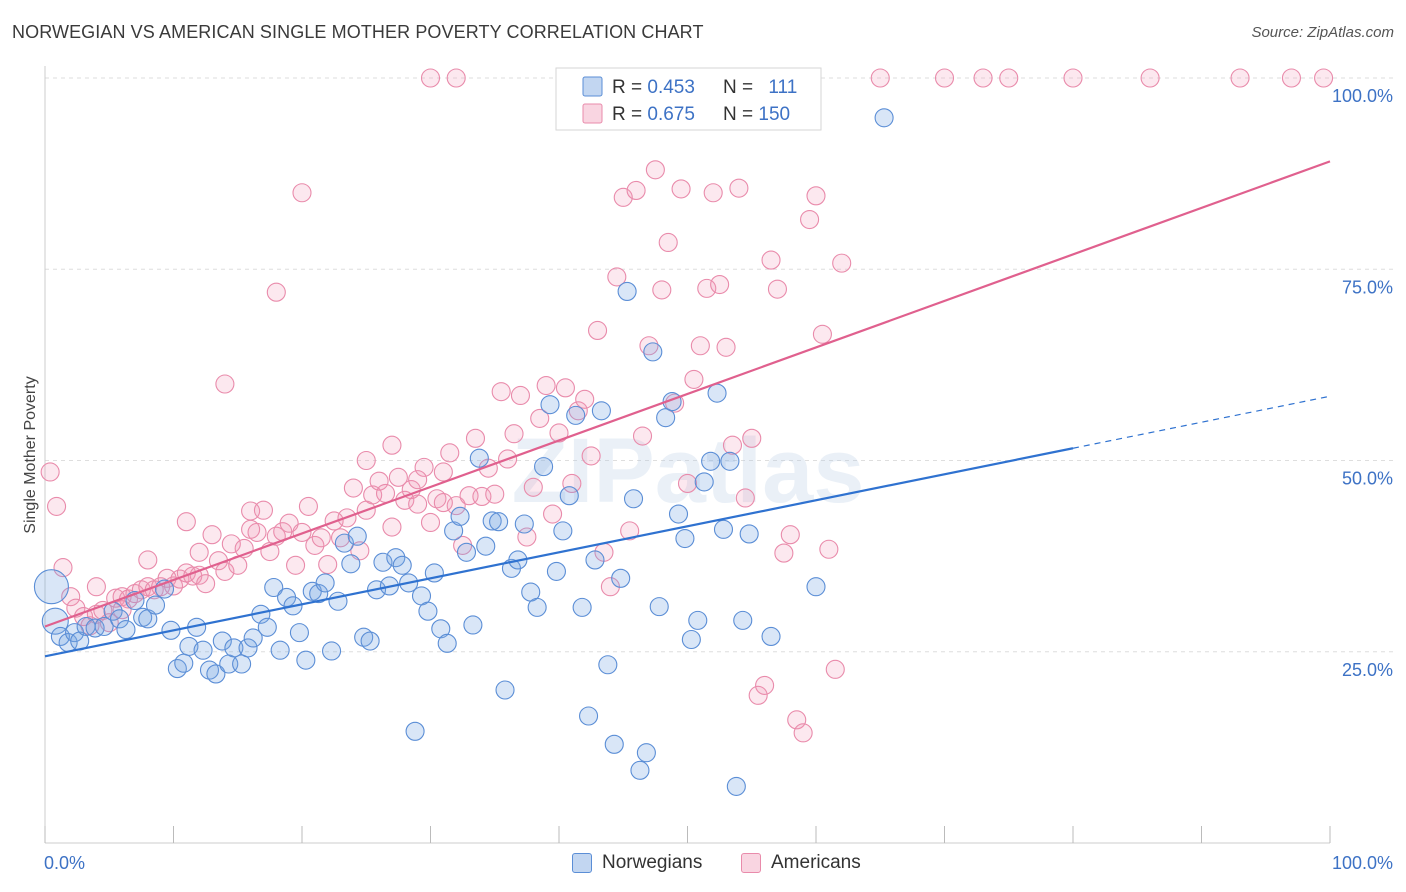 This screenshot has height=892, width=1406. What do you see at coordinates (637, 863) in the screenshot?
I see `legend-item-norwegians: Norwegians` at bounding box center [637, 863].